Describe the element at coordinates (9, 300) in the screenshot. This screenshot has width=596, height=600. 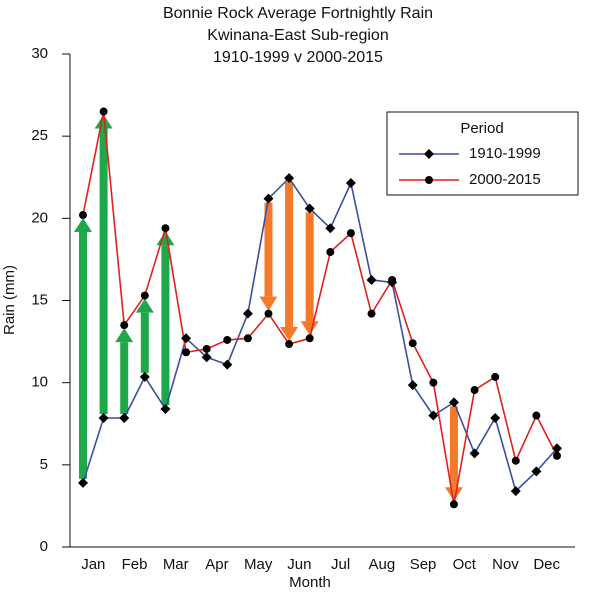
I see `y-axis-label: Rain (mm)` at that location.